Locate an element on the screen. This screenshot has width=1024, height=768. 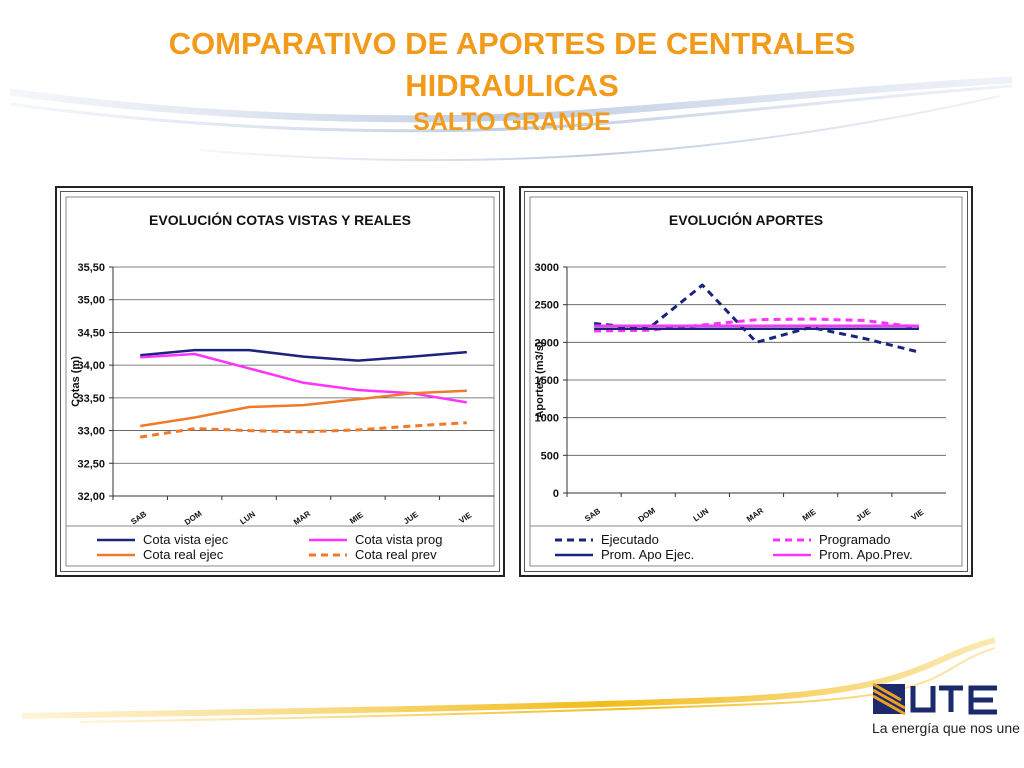
y-axis-label: Cotas (m) is located at coordinates (76, 381).